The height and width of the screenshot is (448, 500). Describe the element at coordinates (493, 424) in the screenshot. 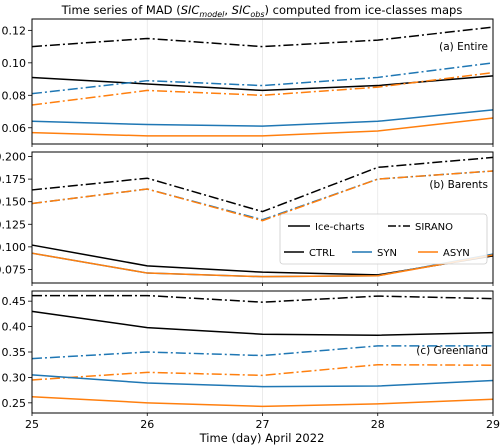

I see `x-tick-label: 29` at that location.